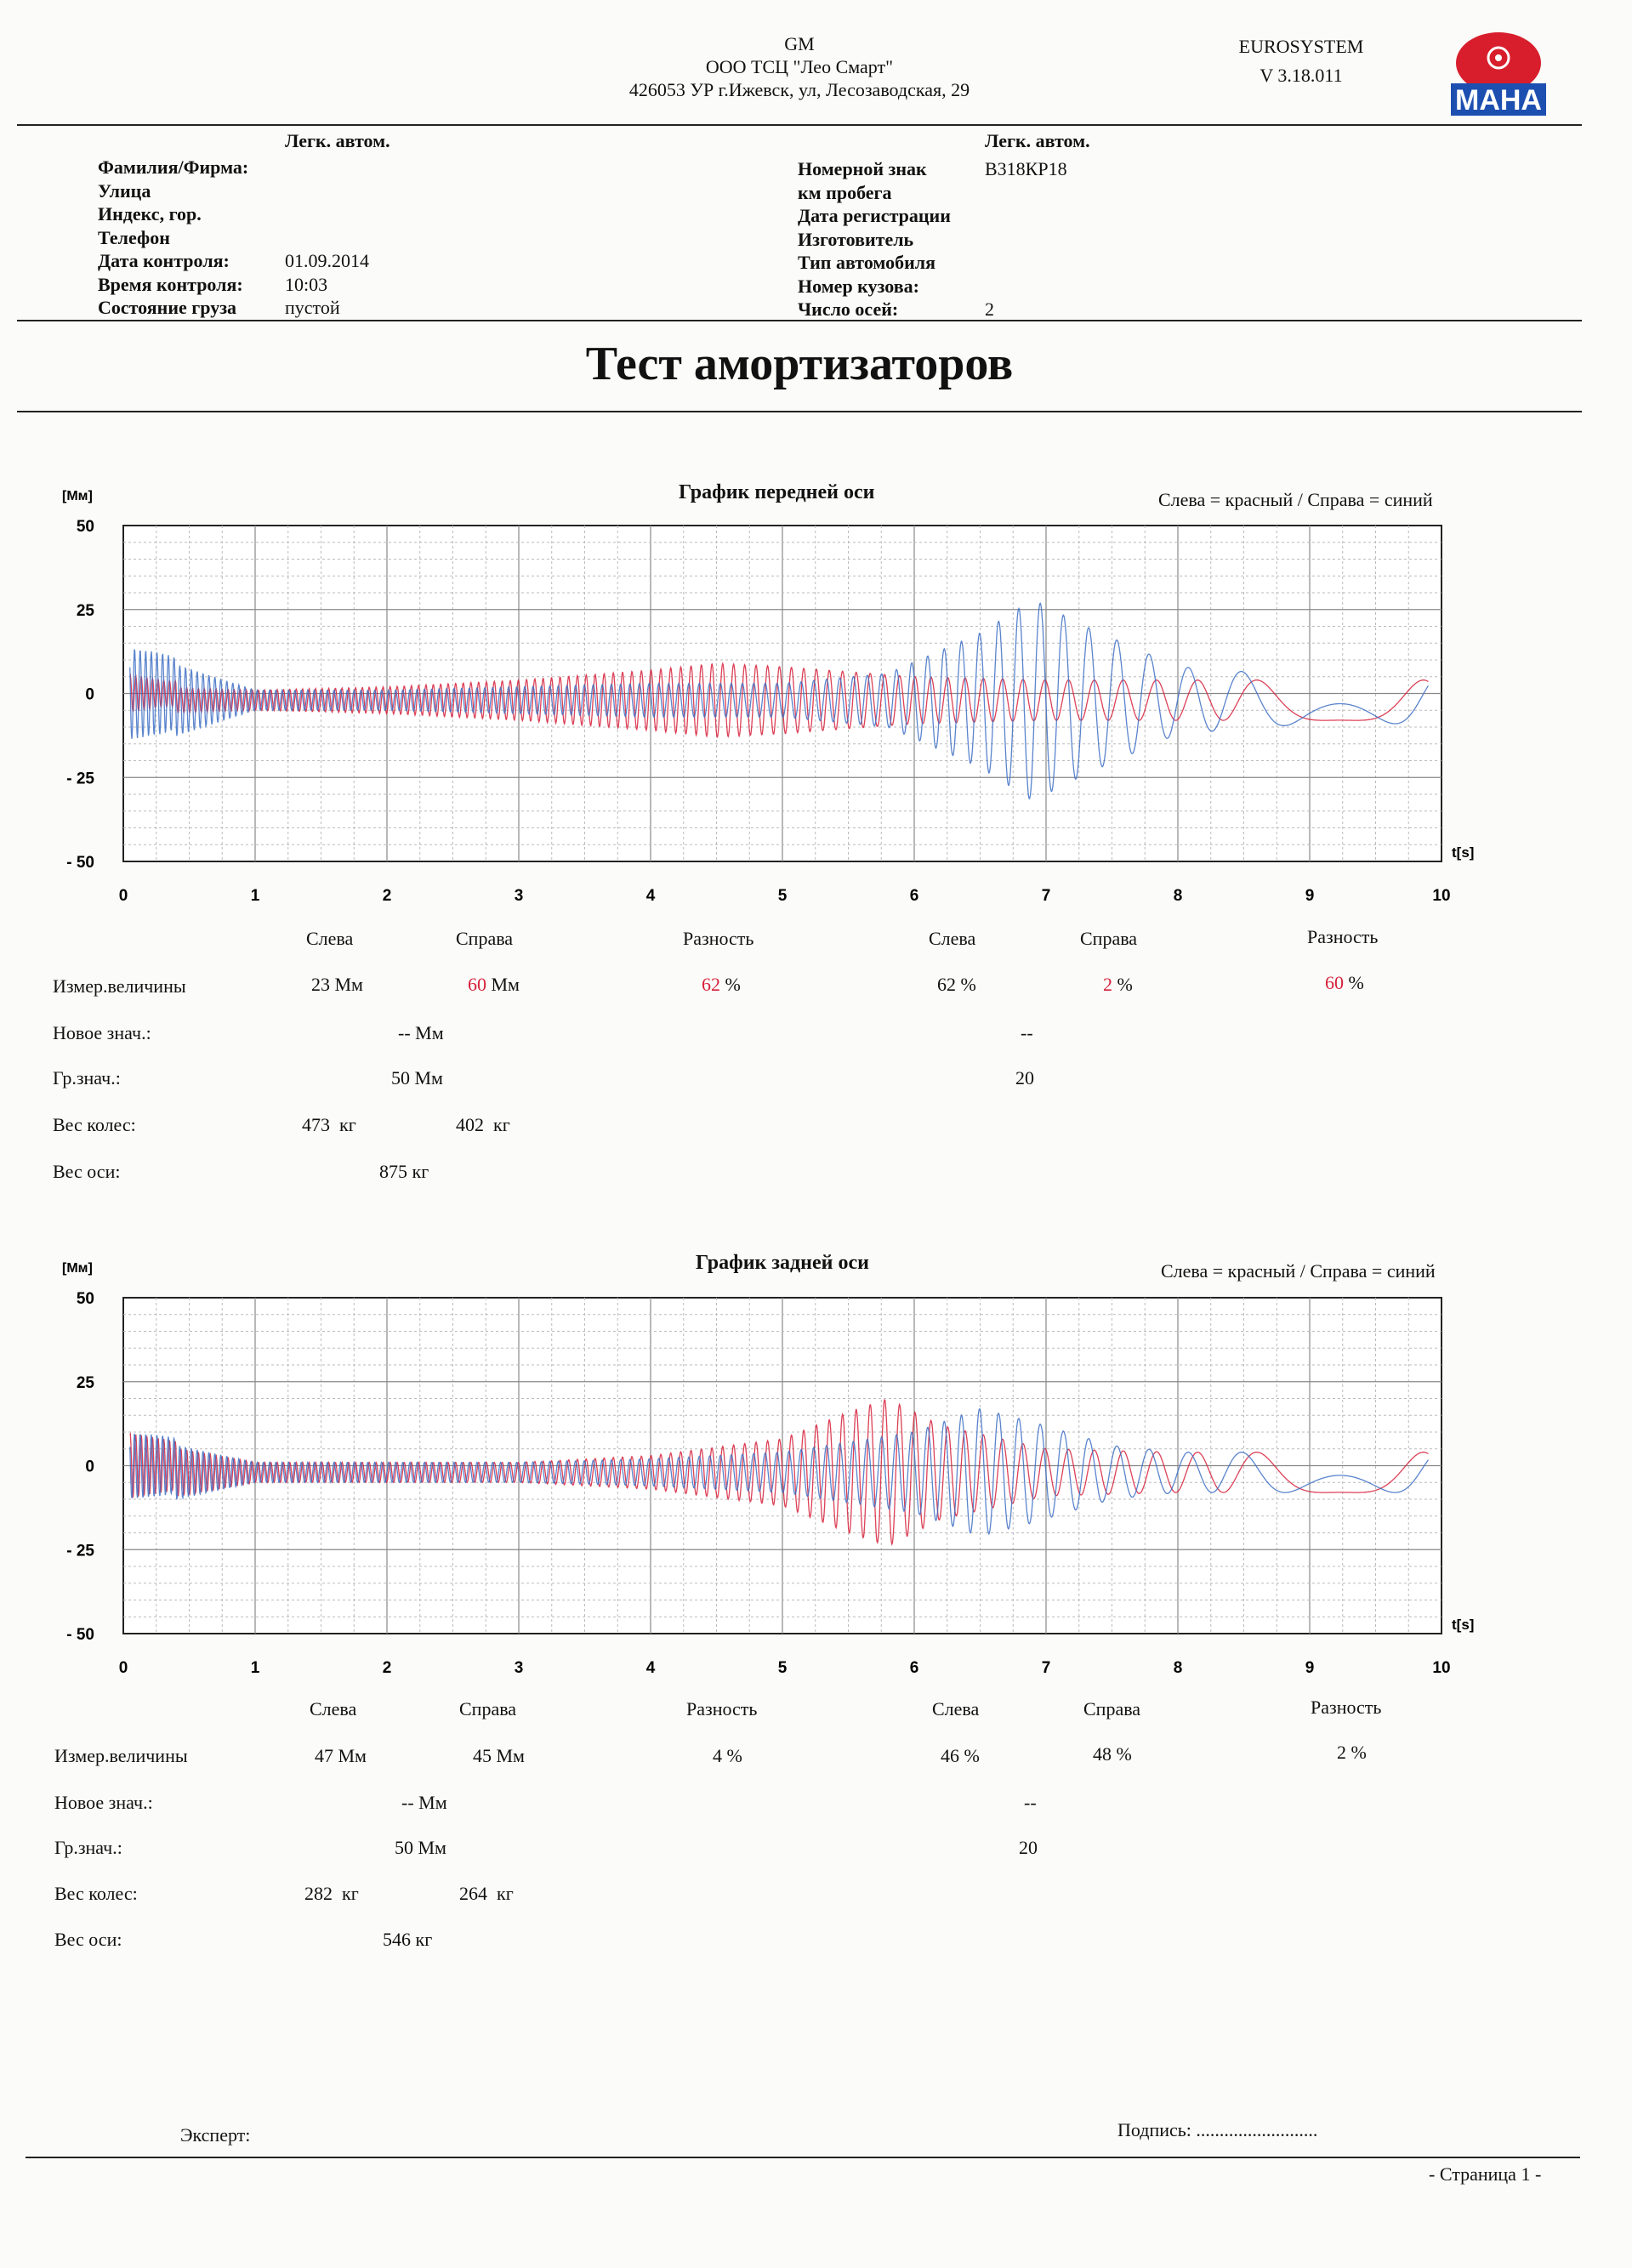 The image size is (1632, 2268). What do you see at coordinates (799, 320) in the screenshot?
I see `header-divider-mid` at bounding box center [799, 320].